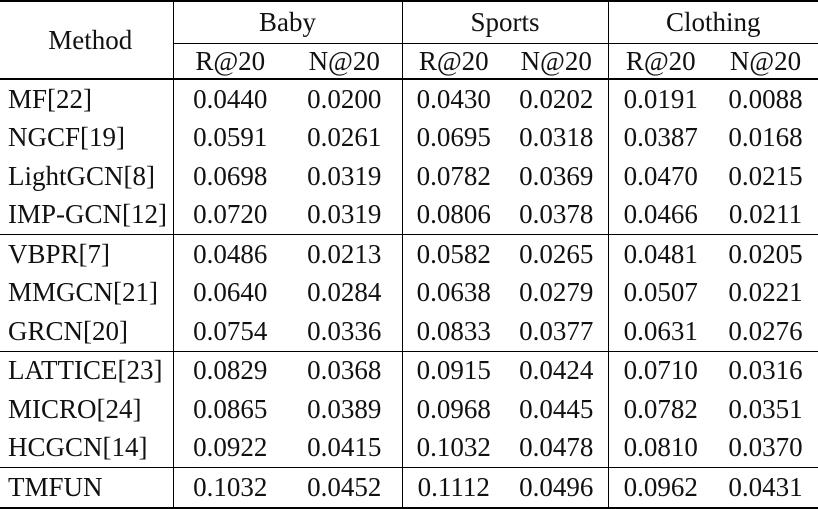 Image resolution: width=818 pixels, height=509 pixels. I want to click on value-cell: 0.0806, so click(453, 215).